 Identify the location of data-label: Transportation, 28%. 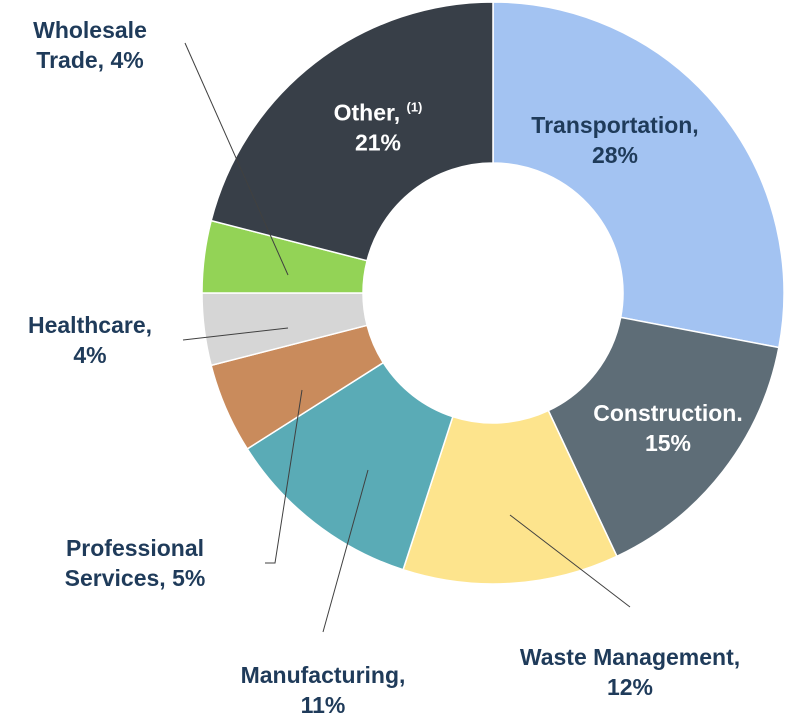
(614, 140).